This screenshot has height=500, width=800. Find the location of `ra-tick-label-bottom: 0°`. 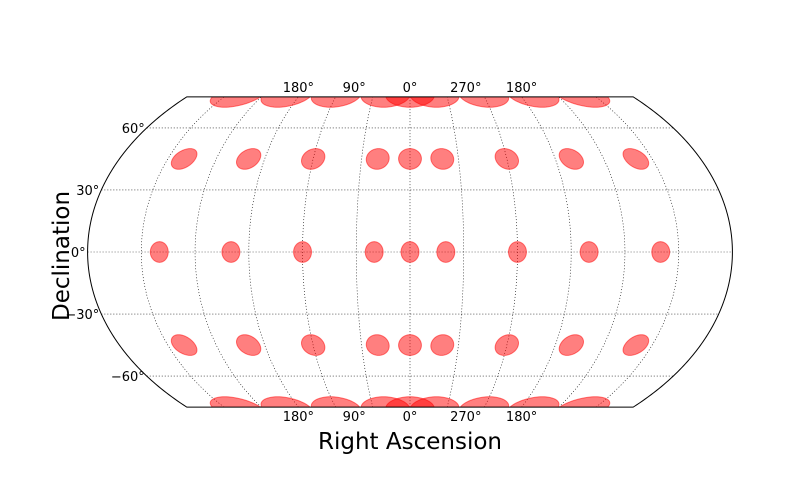

ra-tick-label-bottom: 0° is located at coordinates (410, 417).